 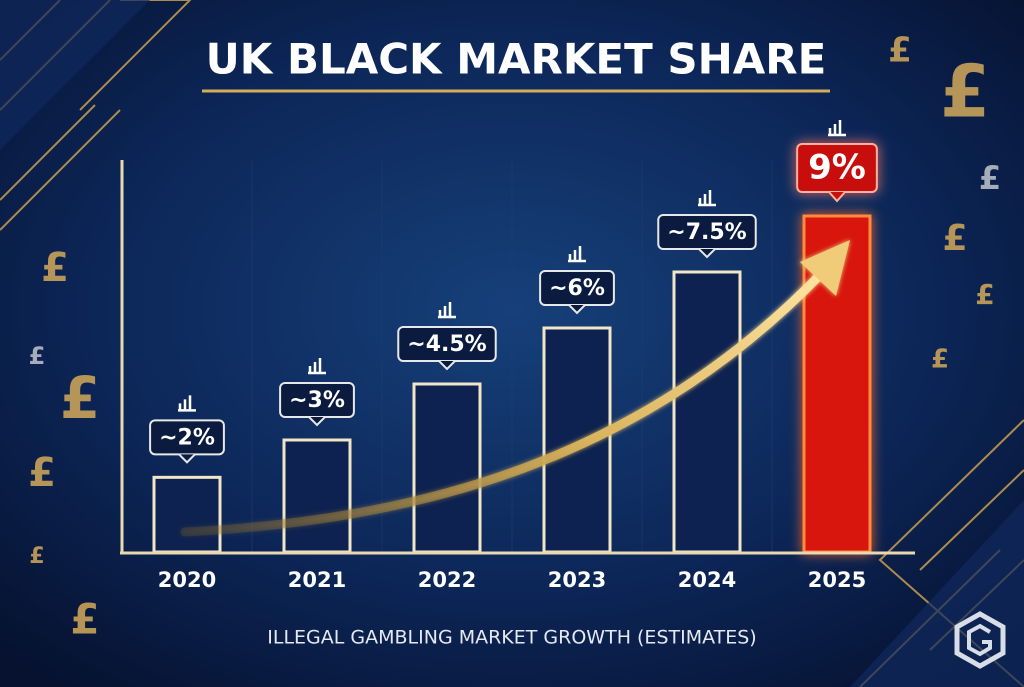 I want to click on value-label-box: ~7.5%, so click(x=707, y=224).